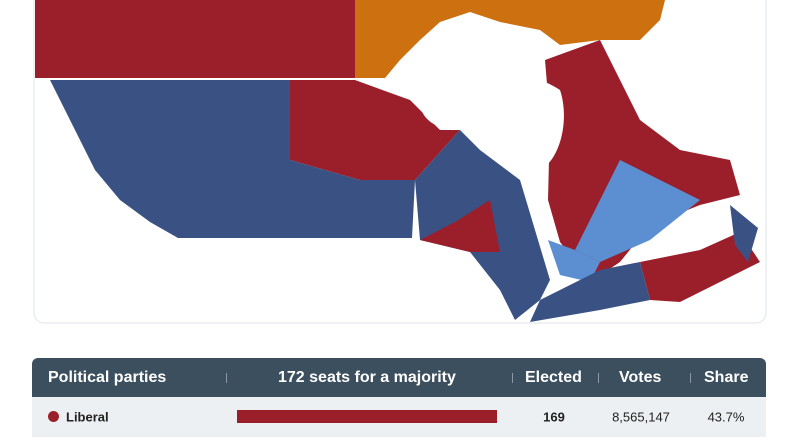 This screenshot has width=800, height=445. Describe the element at coordinates (107, 377) in the screenshot. I see `header-party: Political parties` at that location.